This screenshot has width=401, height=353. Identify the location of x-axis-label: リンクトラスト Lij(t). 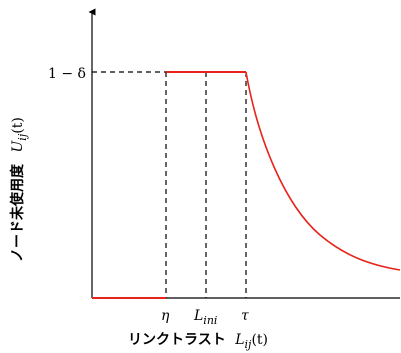
(198, 341).